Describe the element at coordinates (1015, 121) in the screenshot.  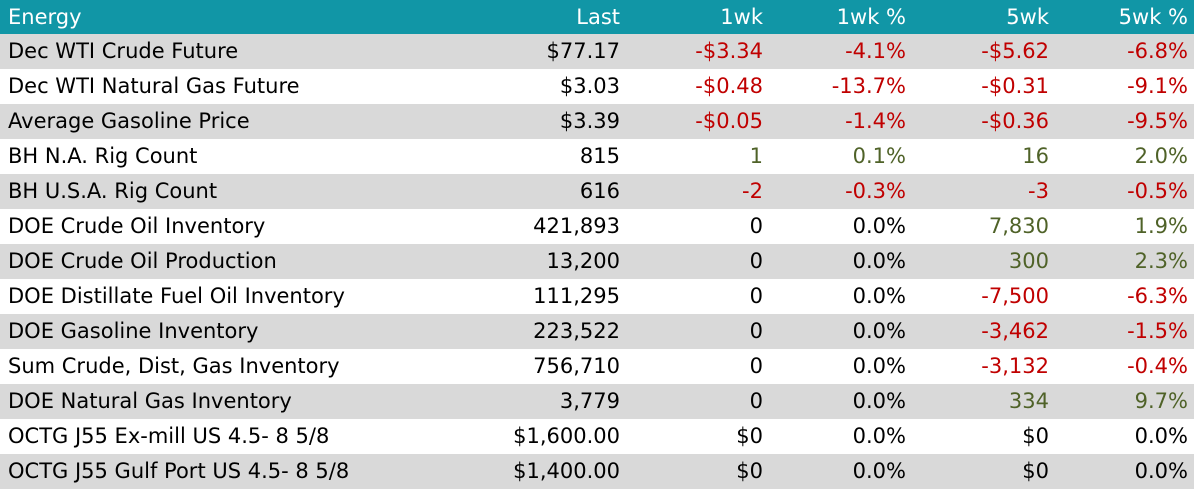
I see `cell-5wk: -$0.36` at that location.